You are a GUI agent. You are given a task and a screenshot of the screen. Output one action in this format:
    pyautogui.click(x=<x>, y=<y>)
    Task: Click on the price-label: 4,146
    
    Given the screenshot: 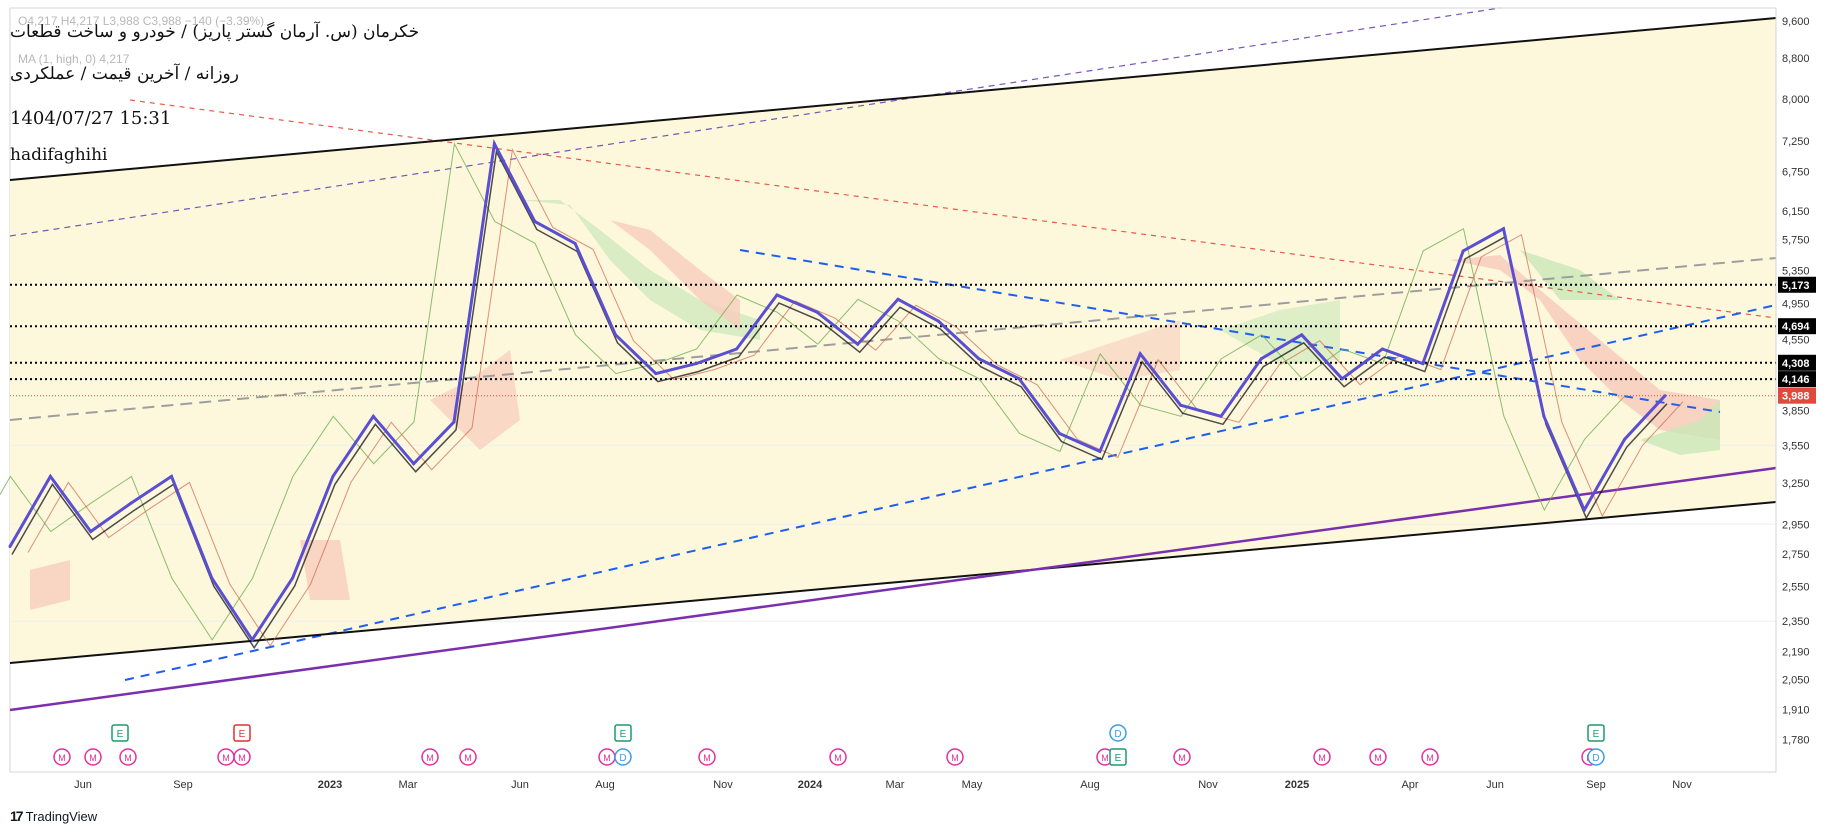 What is the action you would take?
    pyautogui.click(x=1796, y=380)
    